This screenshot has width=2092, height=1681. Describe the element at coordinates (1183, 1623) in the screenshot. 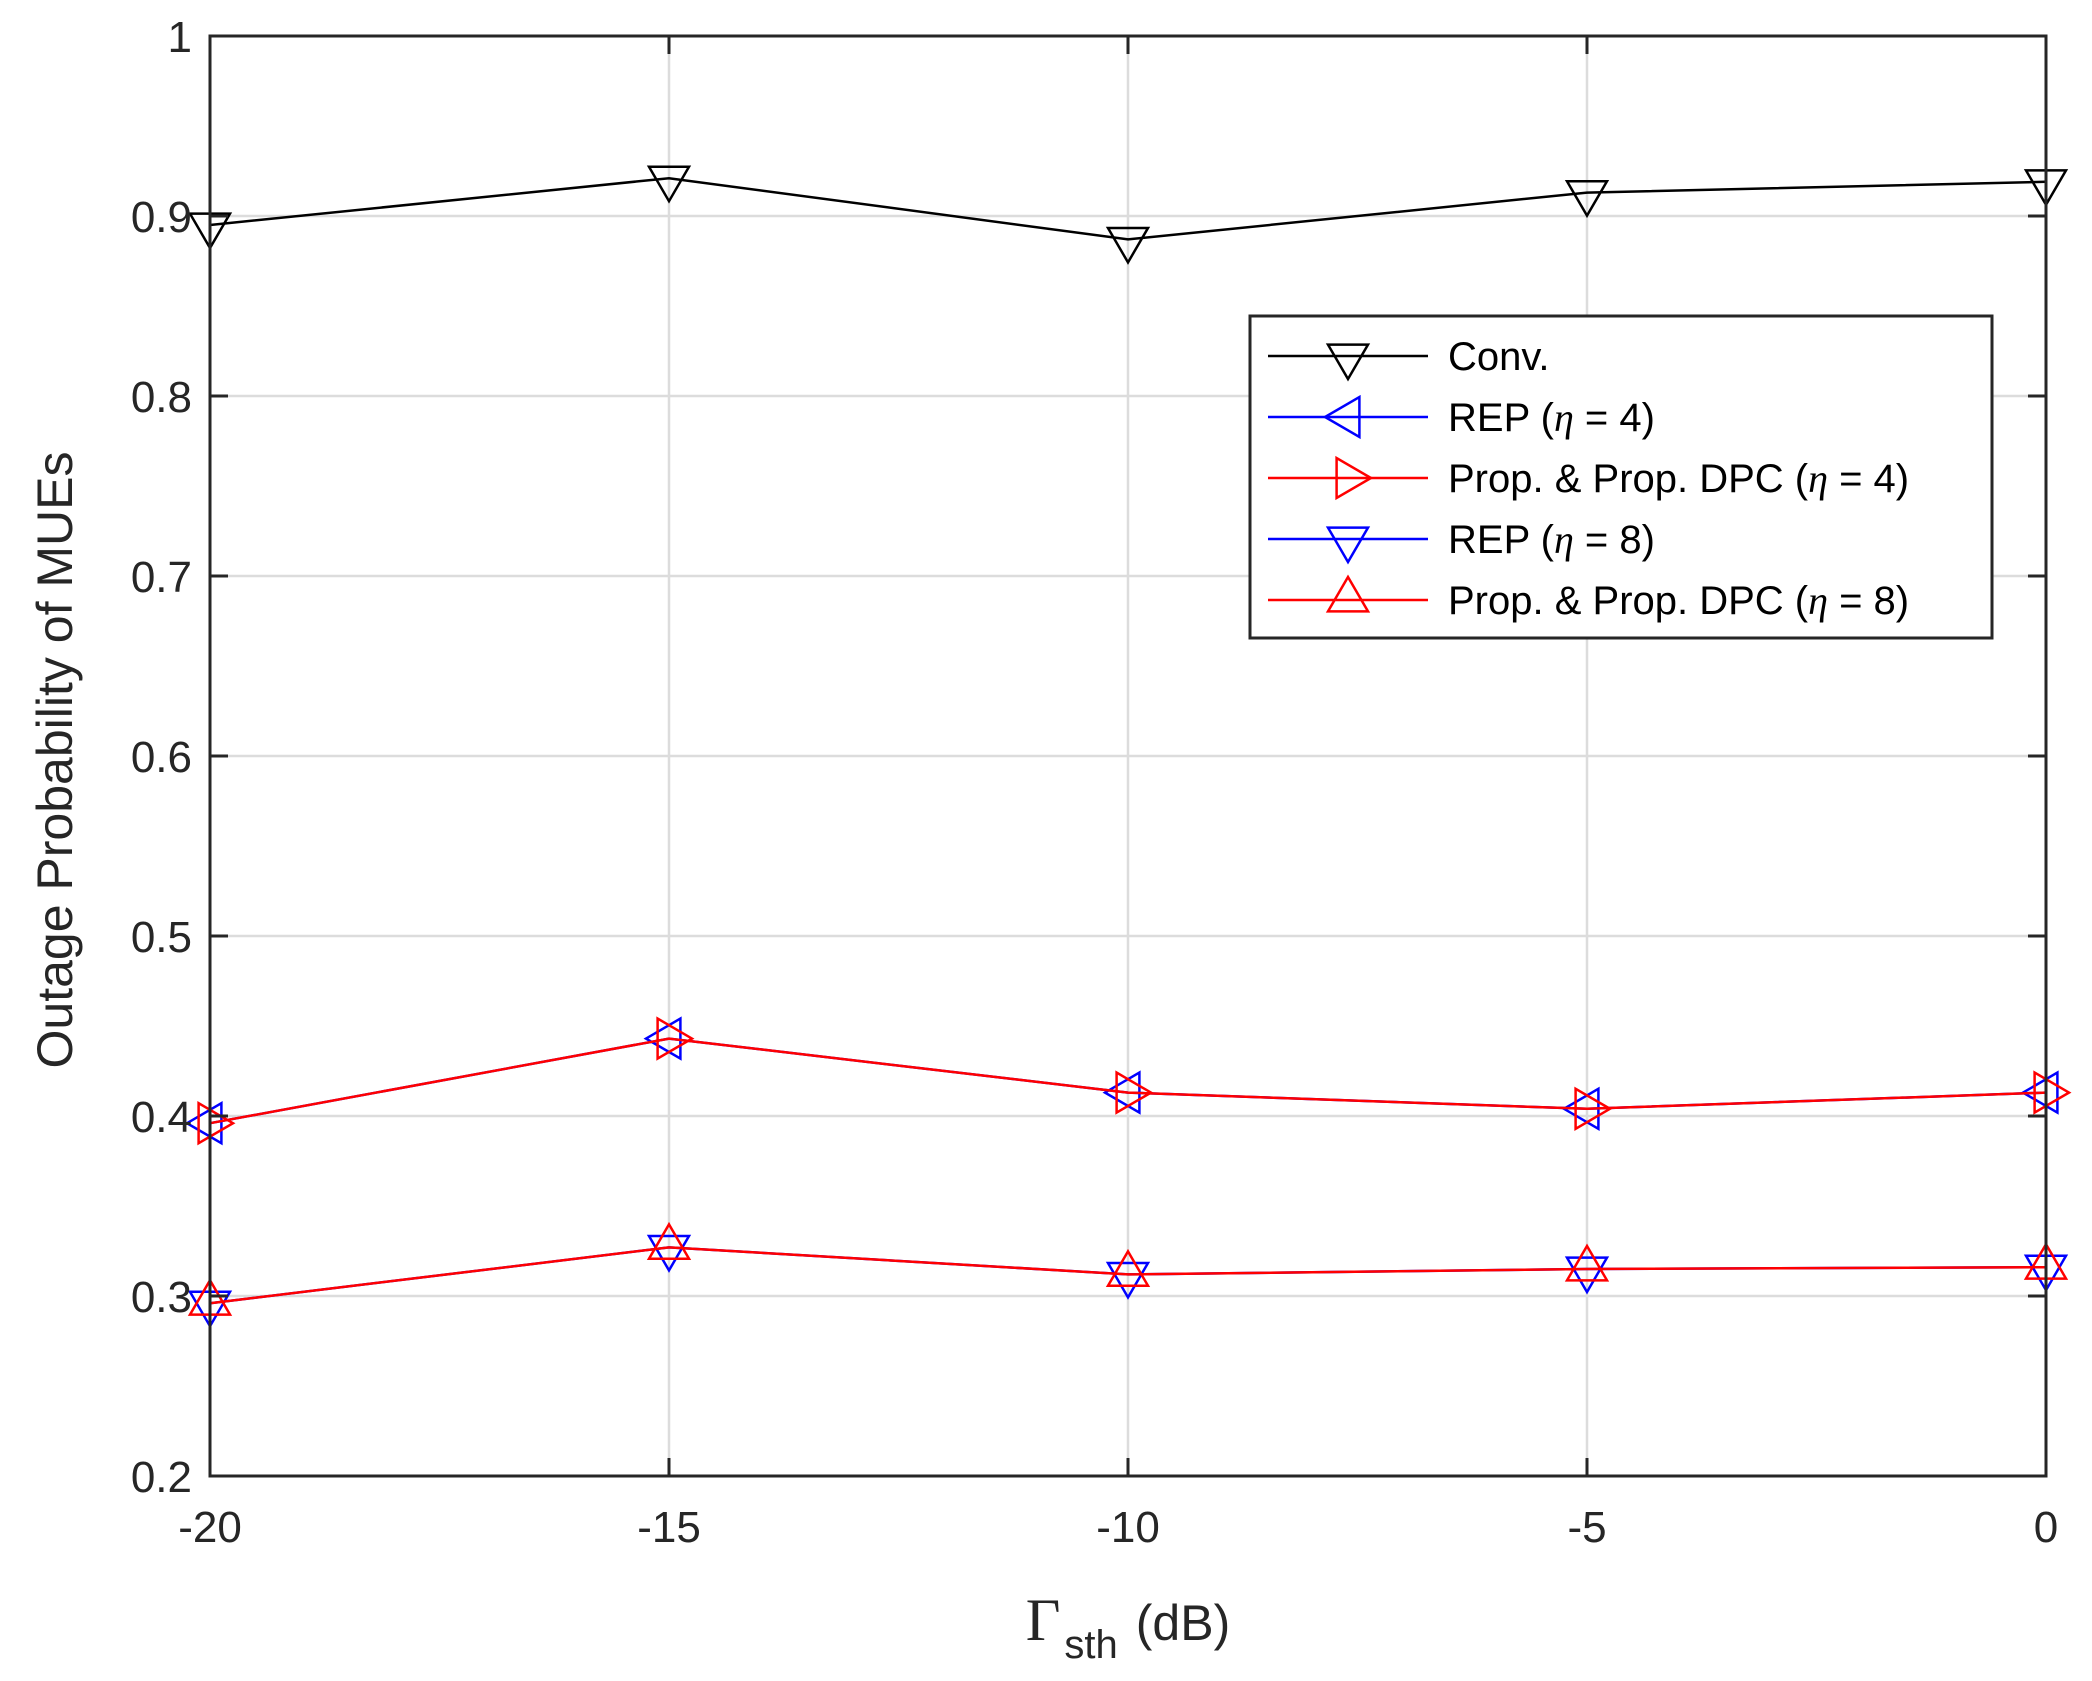

I see `x-axis-label-unit: (dB)` at that location.